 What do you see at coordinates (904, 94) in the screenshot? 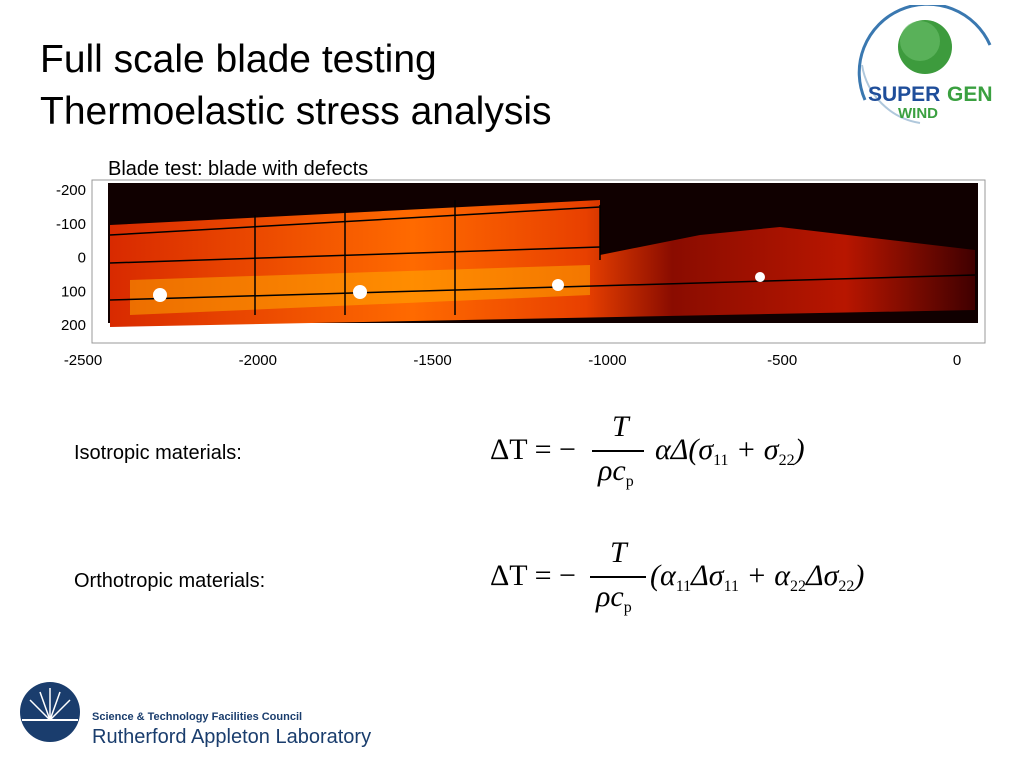
I see `logo-text: SUPER` at bounding box center [904, 94].